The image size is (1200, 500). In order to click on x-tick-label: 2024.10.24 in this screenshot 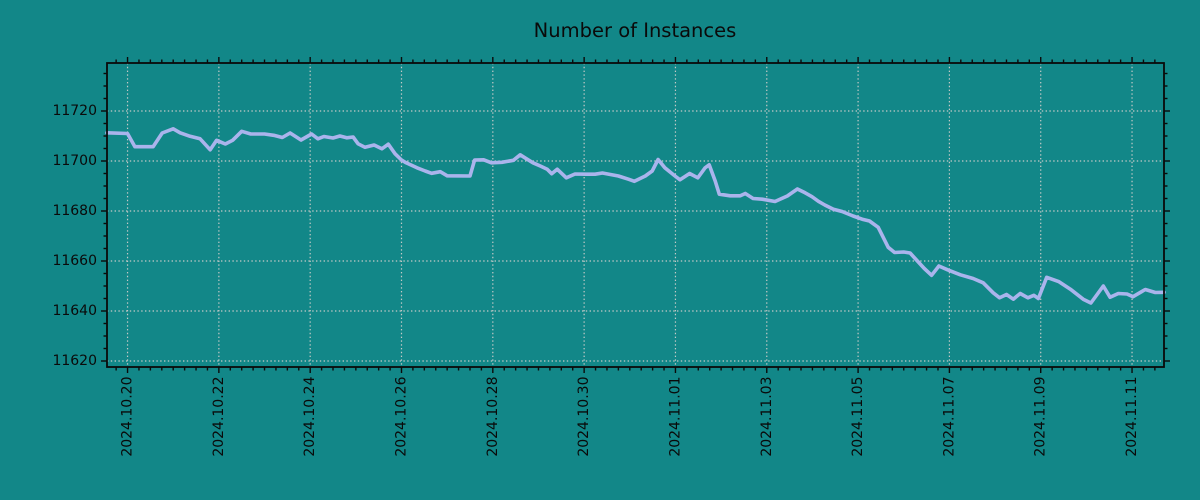, I will do `click(310, 416)`.